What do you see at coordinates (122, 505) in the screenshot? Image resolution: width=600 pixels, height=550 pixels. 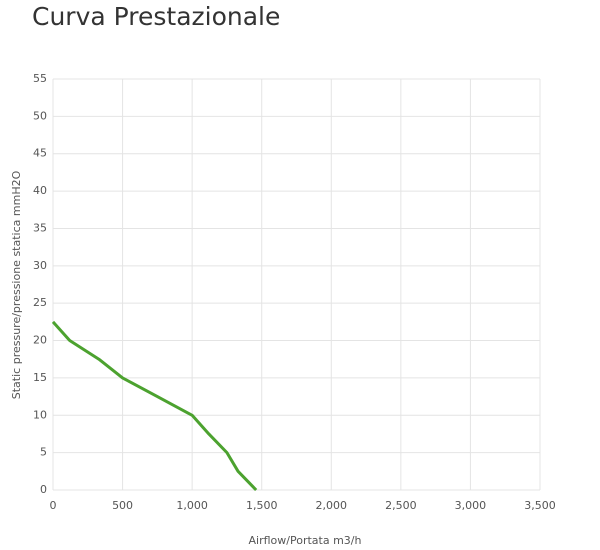 I see `x-tick-label: 500` at bounding box center [122, 505].